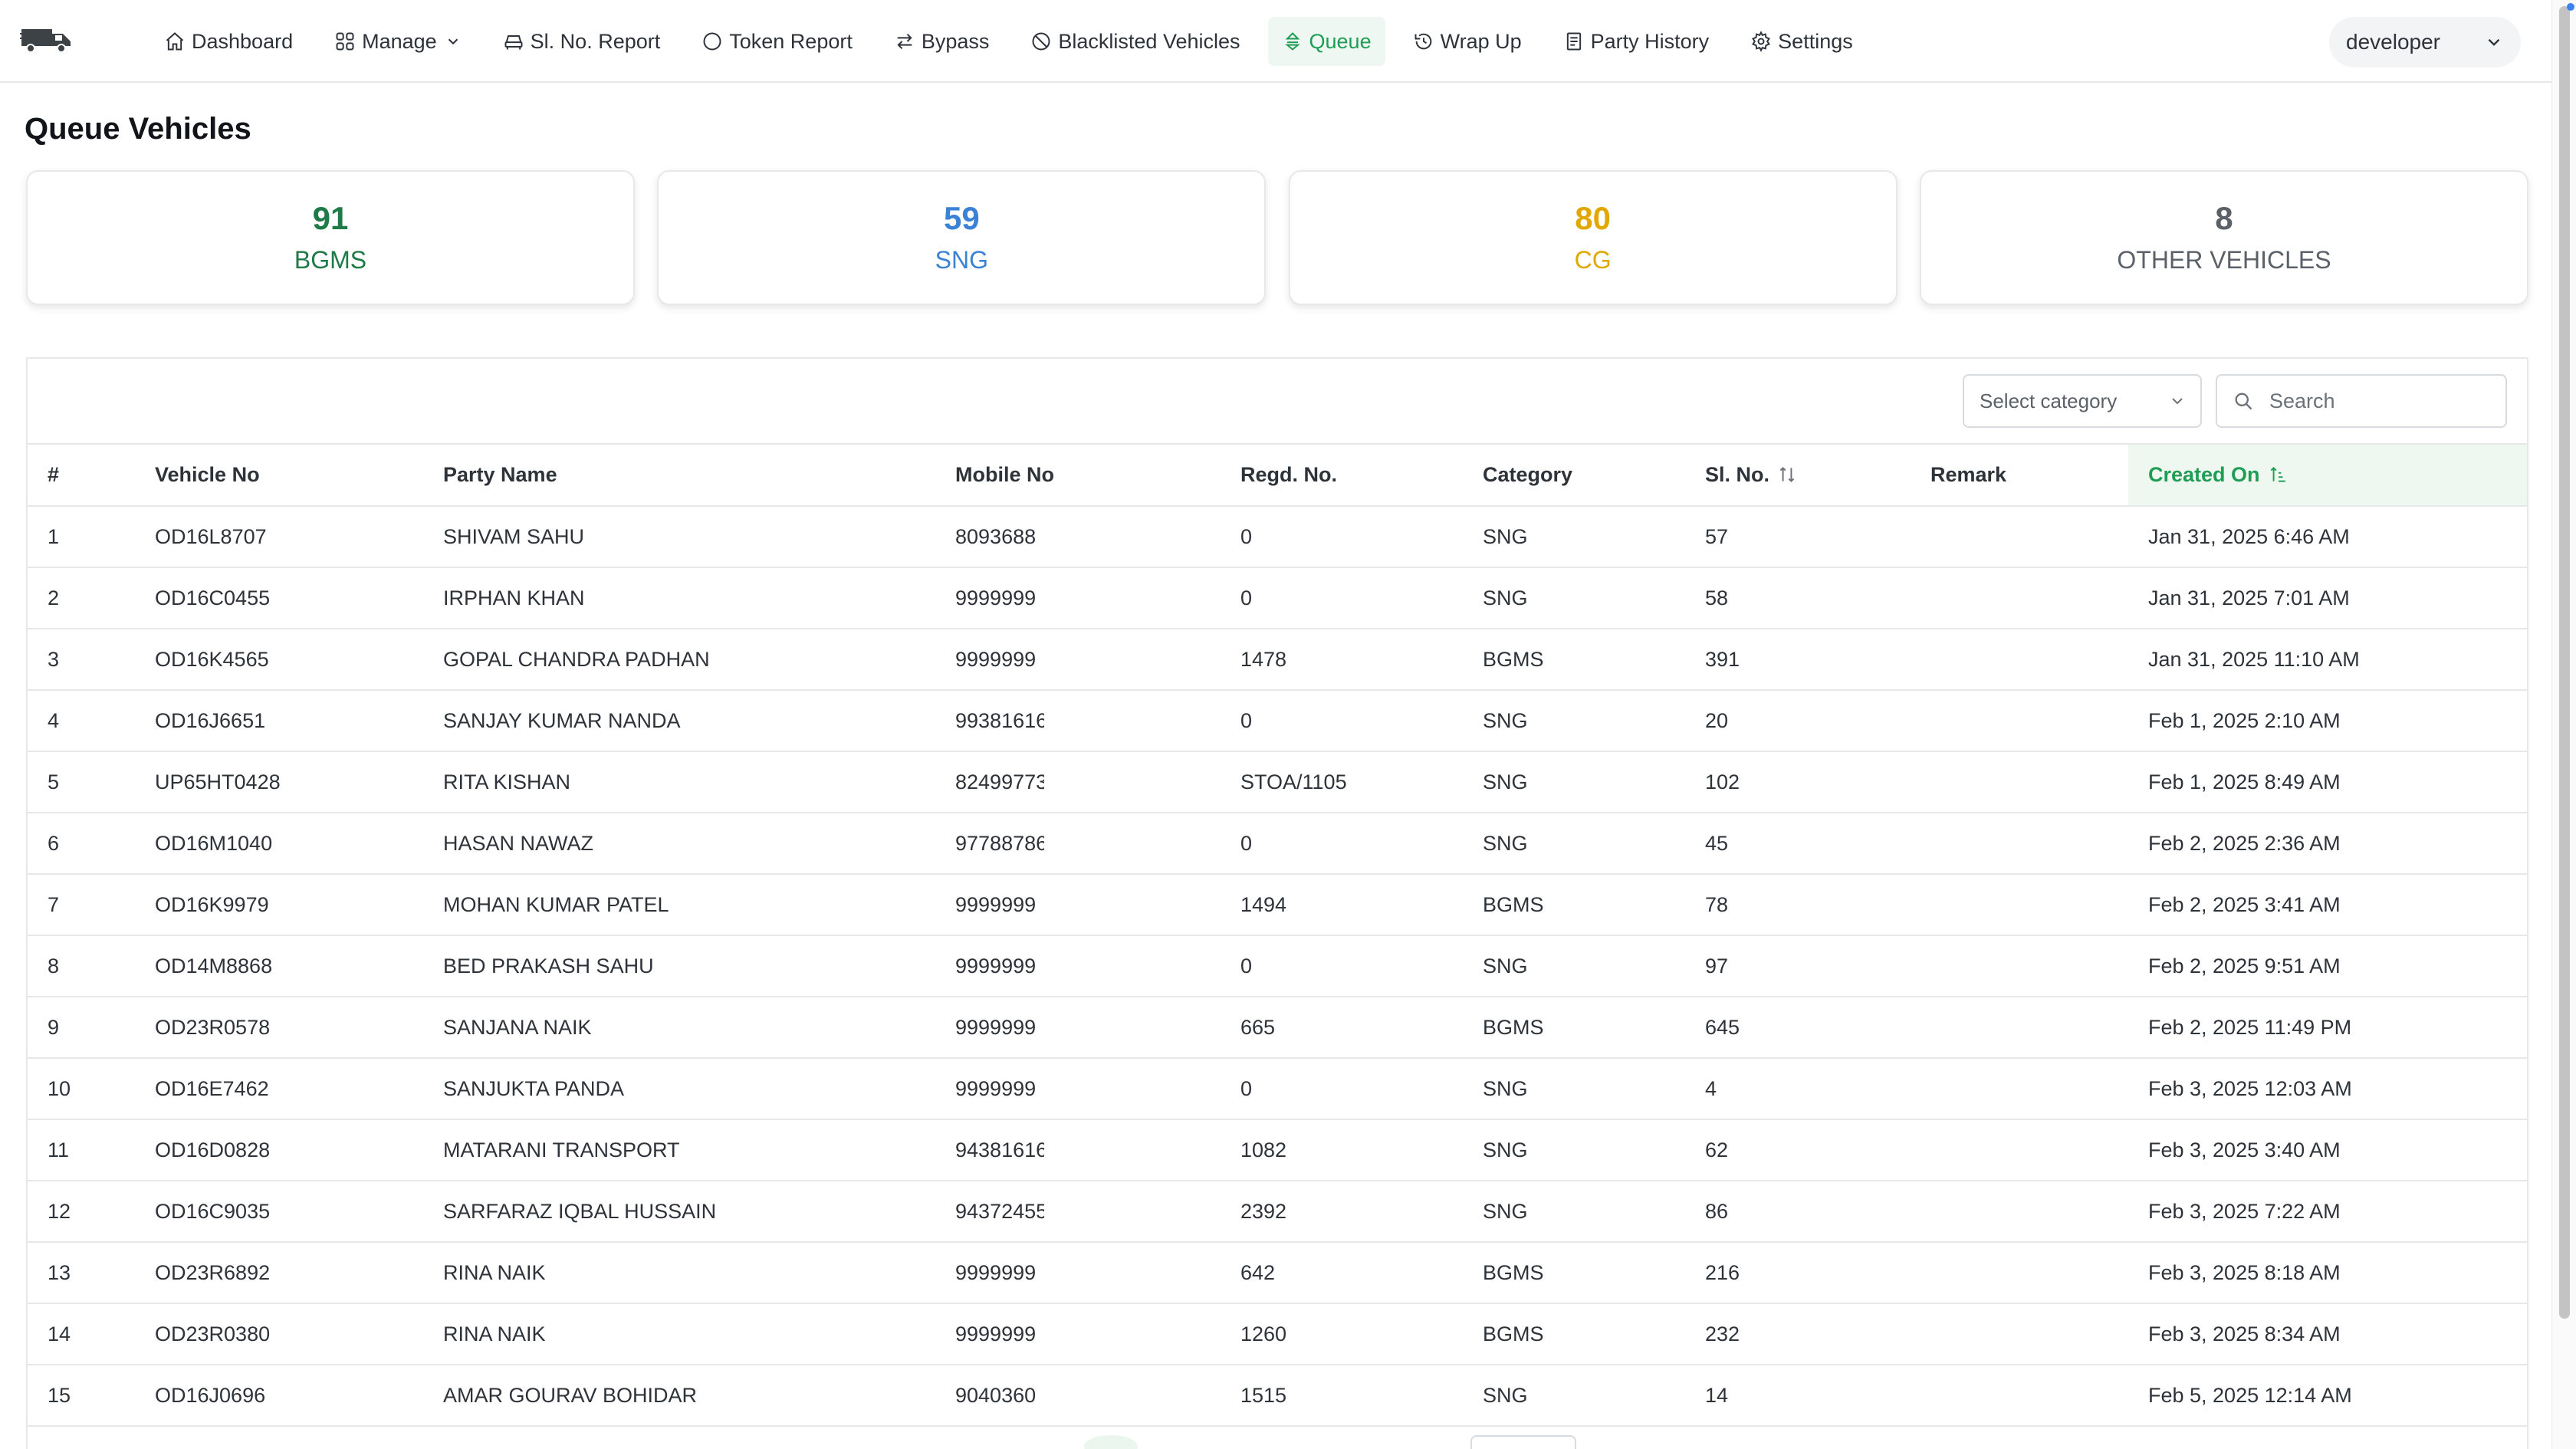  Describe the element at coordinates (996, 1272) in the screenshot. I see `cell-mobile-no-text: 9999999` at that location.